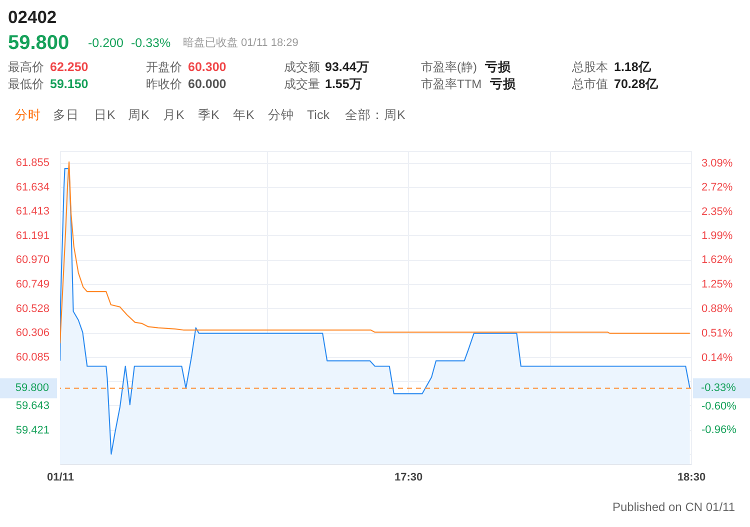  I want to click on text: -0.200, so click(106, 43).